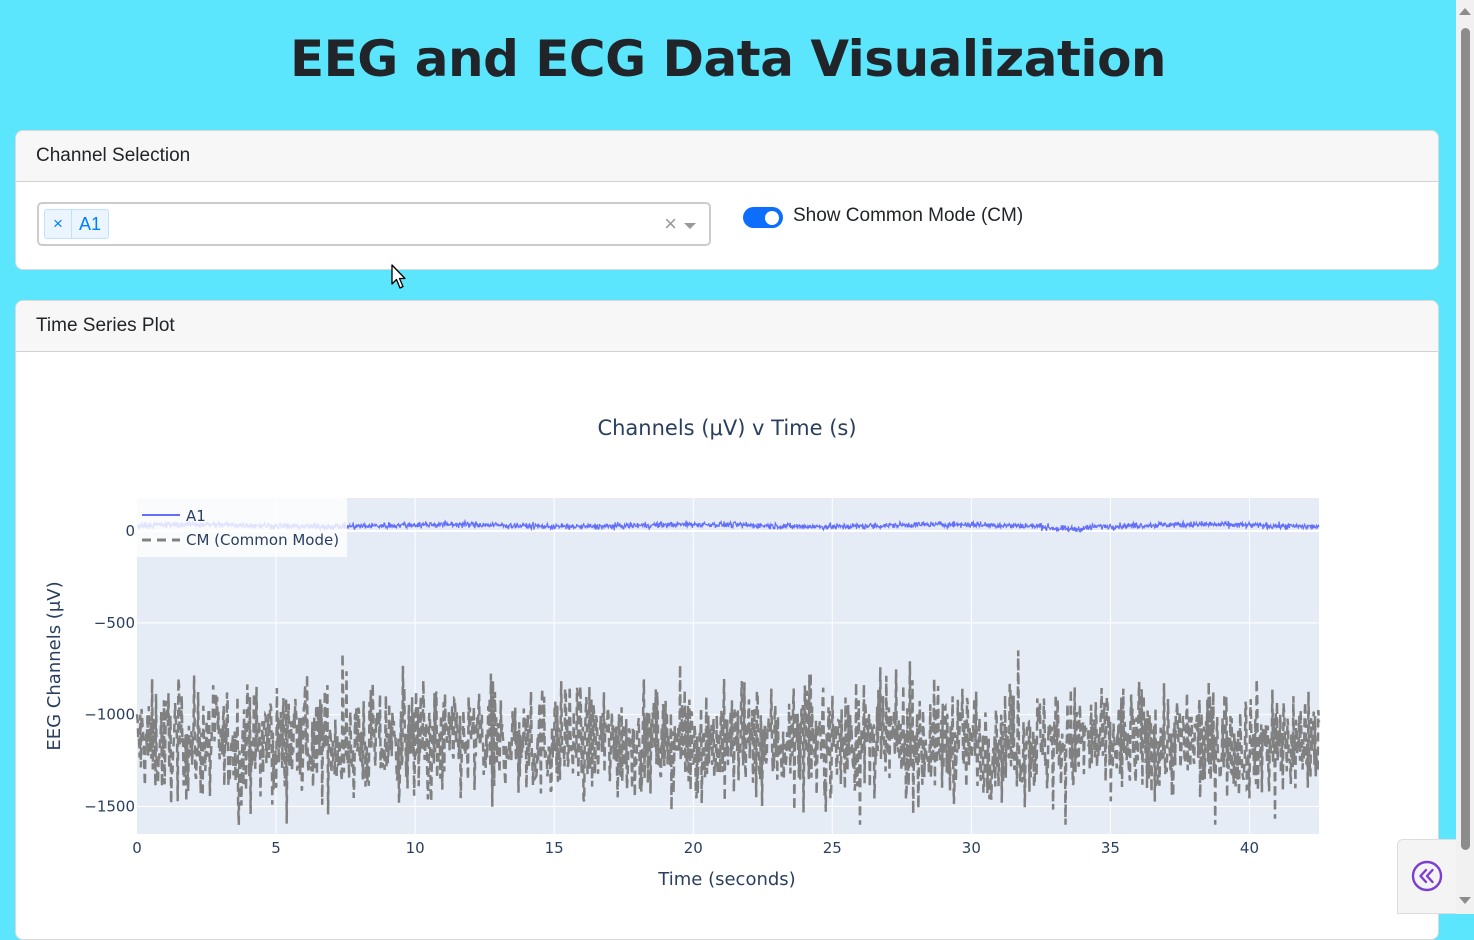 Image resolution: width=1474 pixels, height=940 pixels. Describe the element at coordinates (262, 540) in the screenshot. I see `legend-cm-label: CM (Common Mode)` at that location.